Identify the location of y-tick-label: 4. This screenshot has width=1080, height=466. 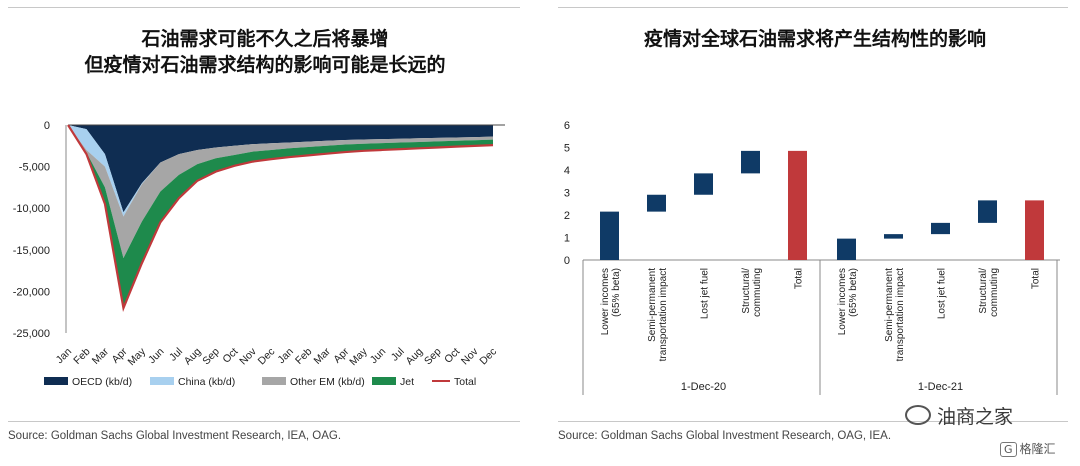
(567, 171).